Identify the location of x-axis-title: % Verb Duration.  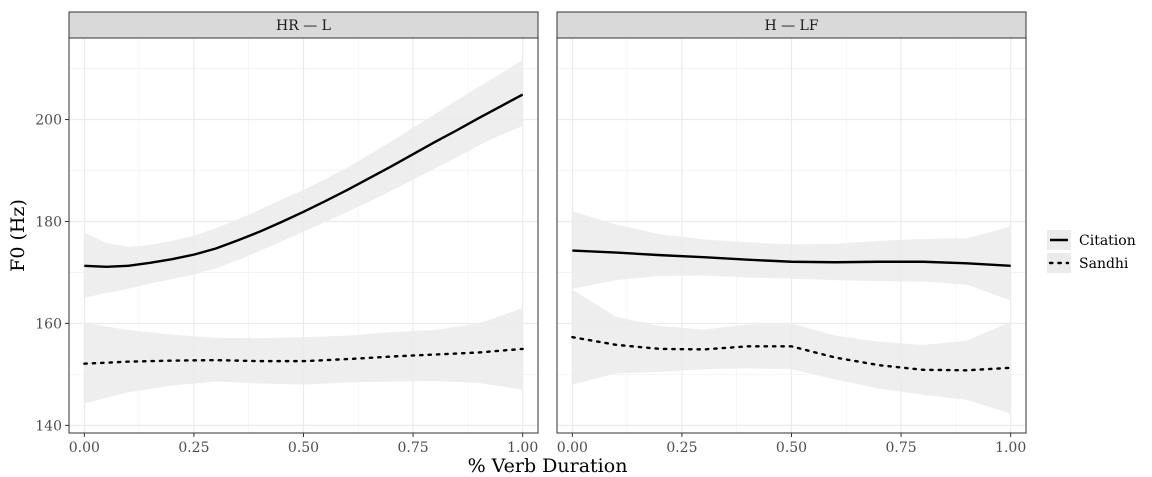
(548, 466).